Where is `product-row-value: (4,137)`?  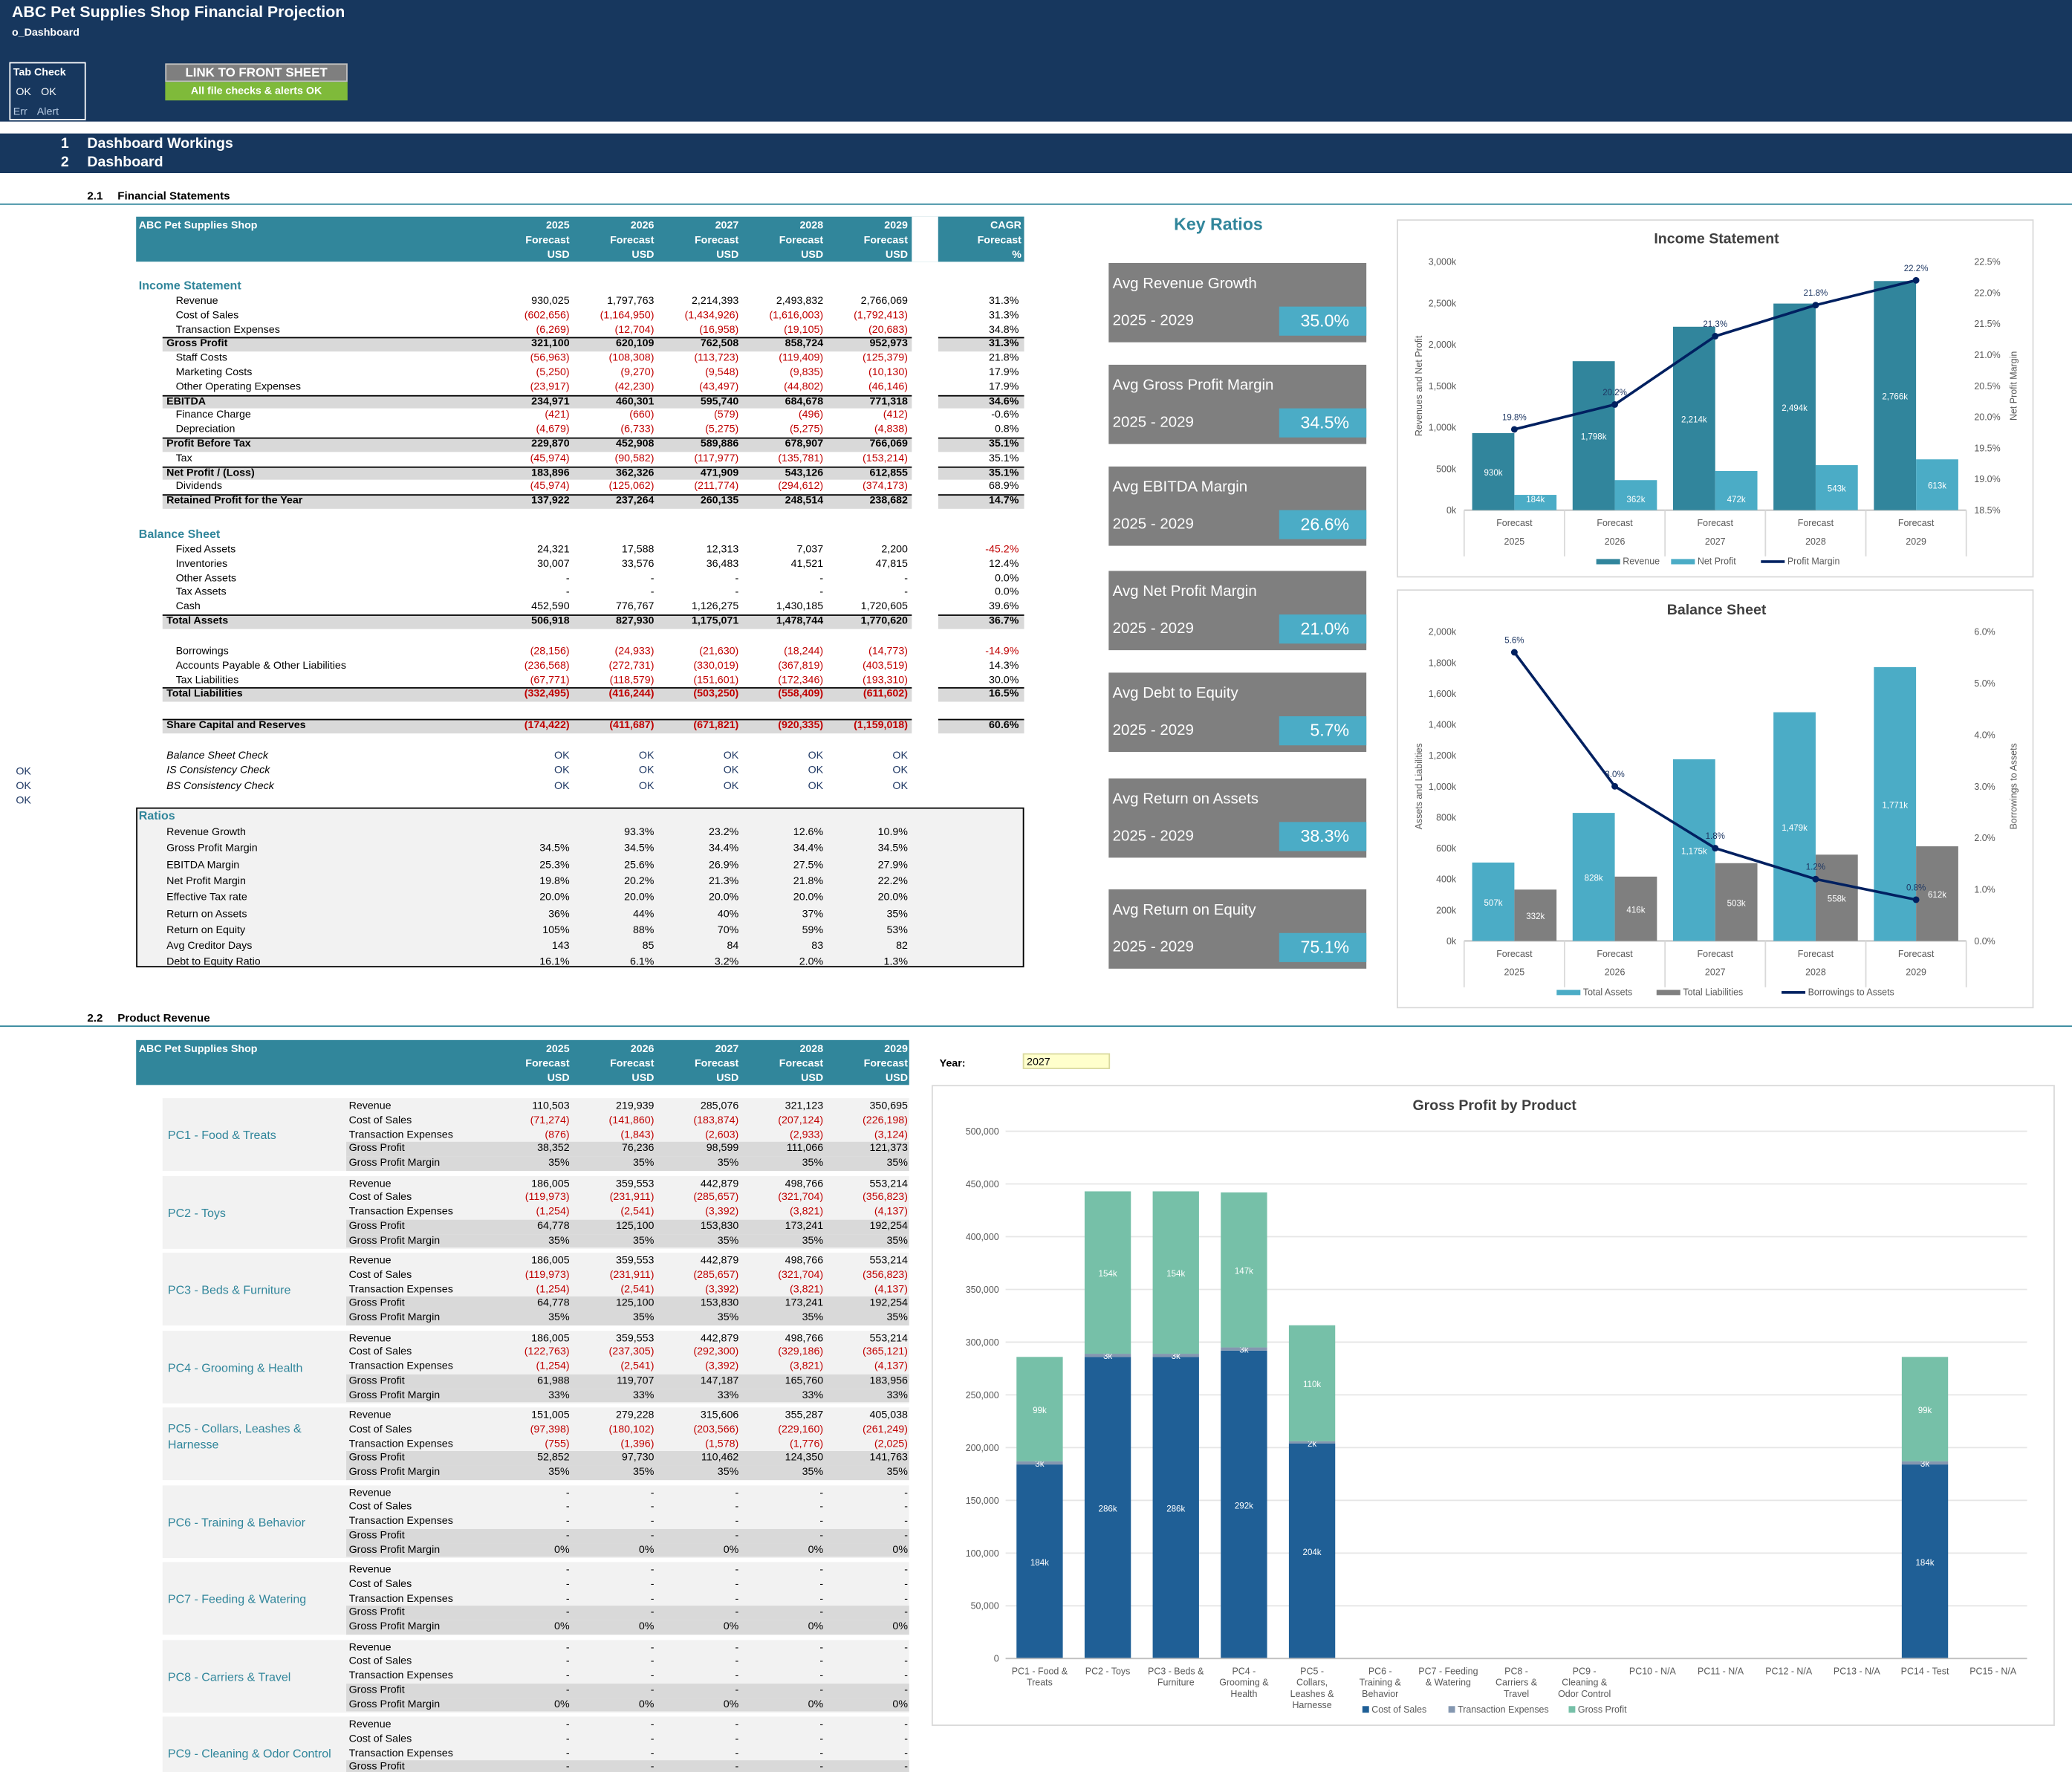 product-row-value: (4,137) is located at coordinates (891, 1288).